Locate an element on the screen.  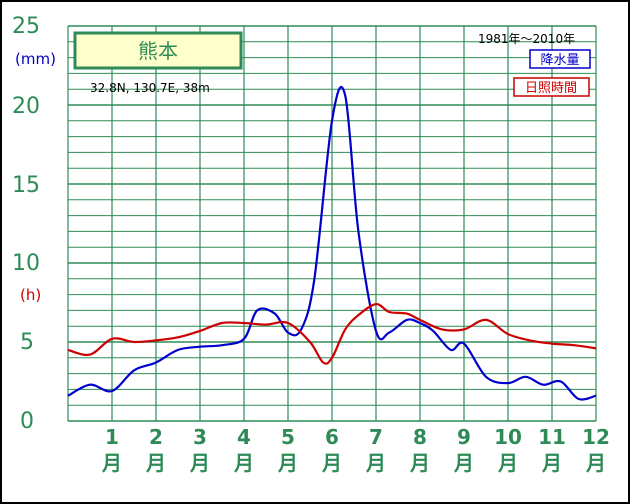
y-unit-h: (h) is located at coordinates (30, 295).